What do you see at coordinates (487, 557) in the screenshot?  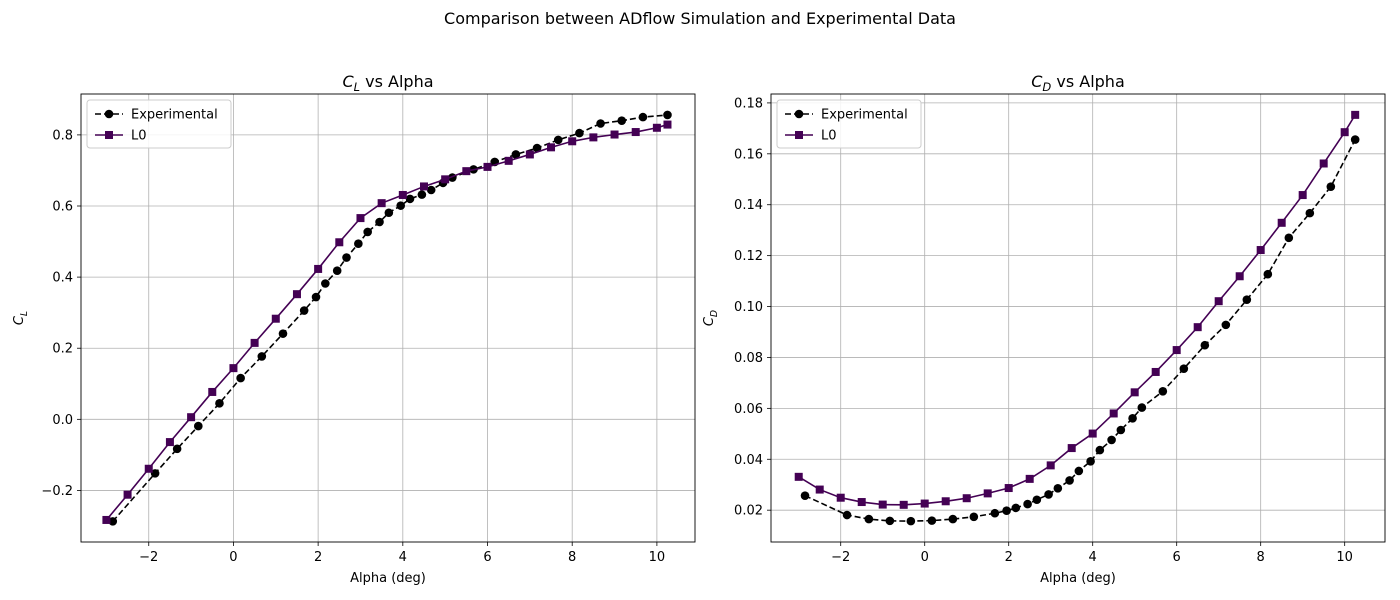 I see `x-tick-label: 6` at bounding box center [487, 557].